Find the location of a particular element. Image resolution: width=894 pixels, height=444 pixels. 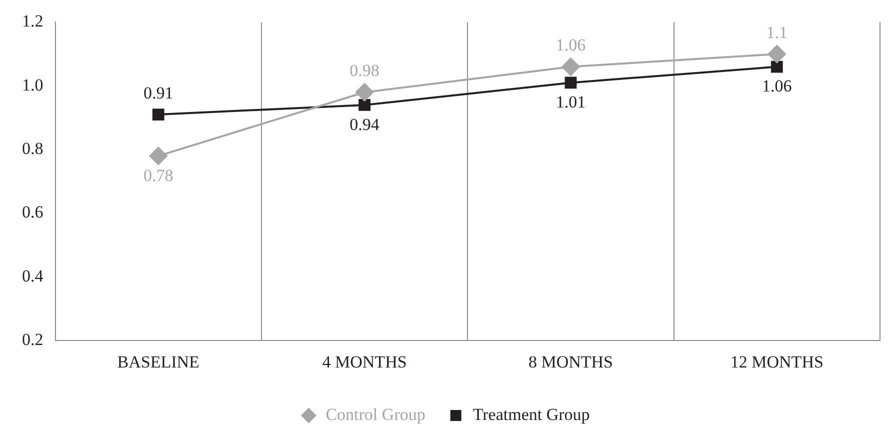

legend-label: Control Group is located at coordinates (376, 414).